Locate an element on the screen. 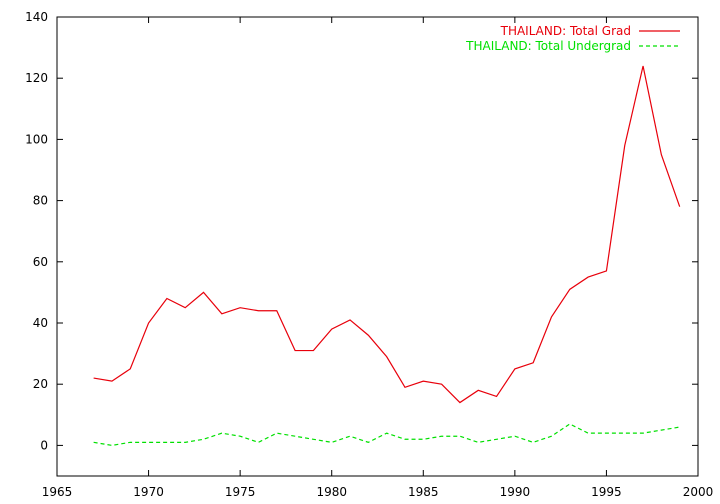 This screenshot has width=720, height=504. y-tick-label: 120 is located at coordinates (36, 78).